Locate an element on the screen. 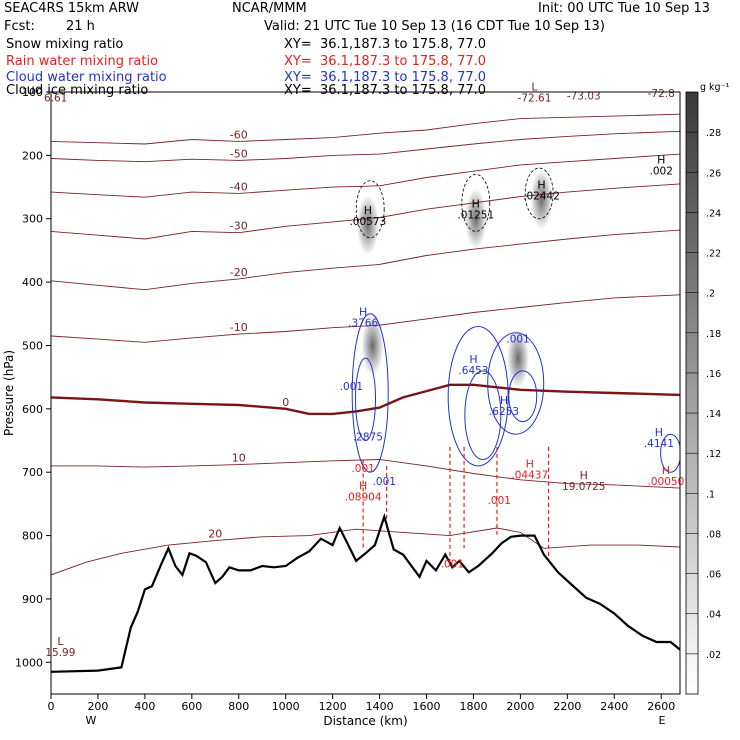 The width and height of the screenshot is (740, 740). init-time: Init: 00 UTC Tue 10 Sep 13 is located at coordinates (624, 8).